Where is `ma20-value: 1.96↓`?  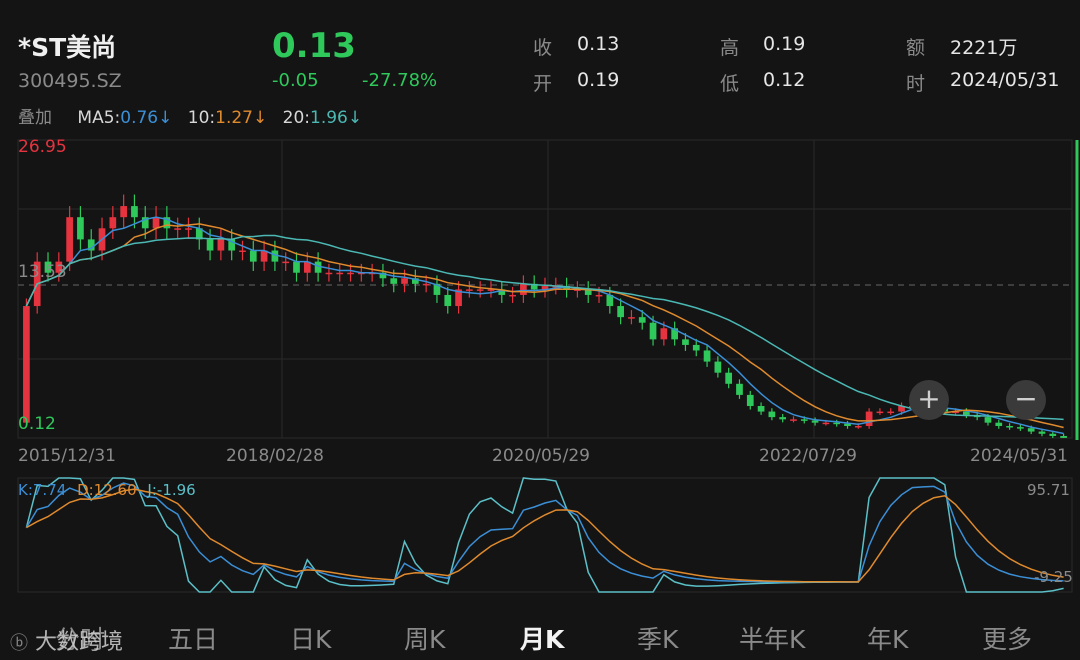
ma20-value: 1.96↓ is located at coordinates (336, 118).